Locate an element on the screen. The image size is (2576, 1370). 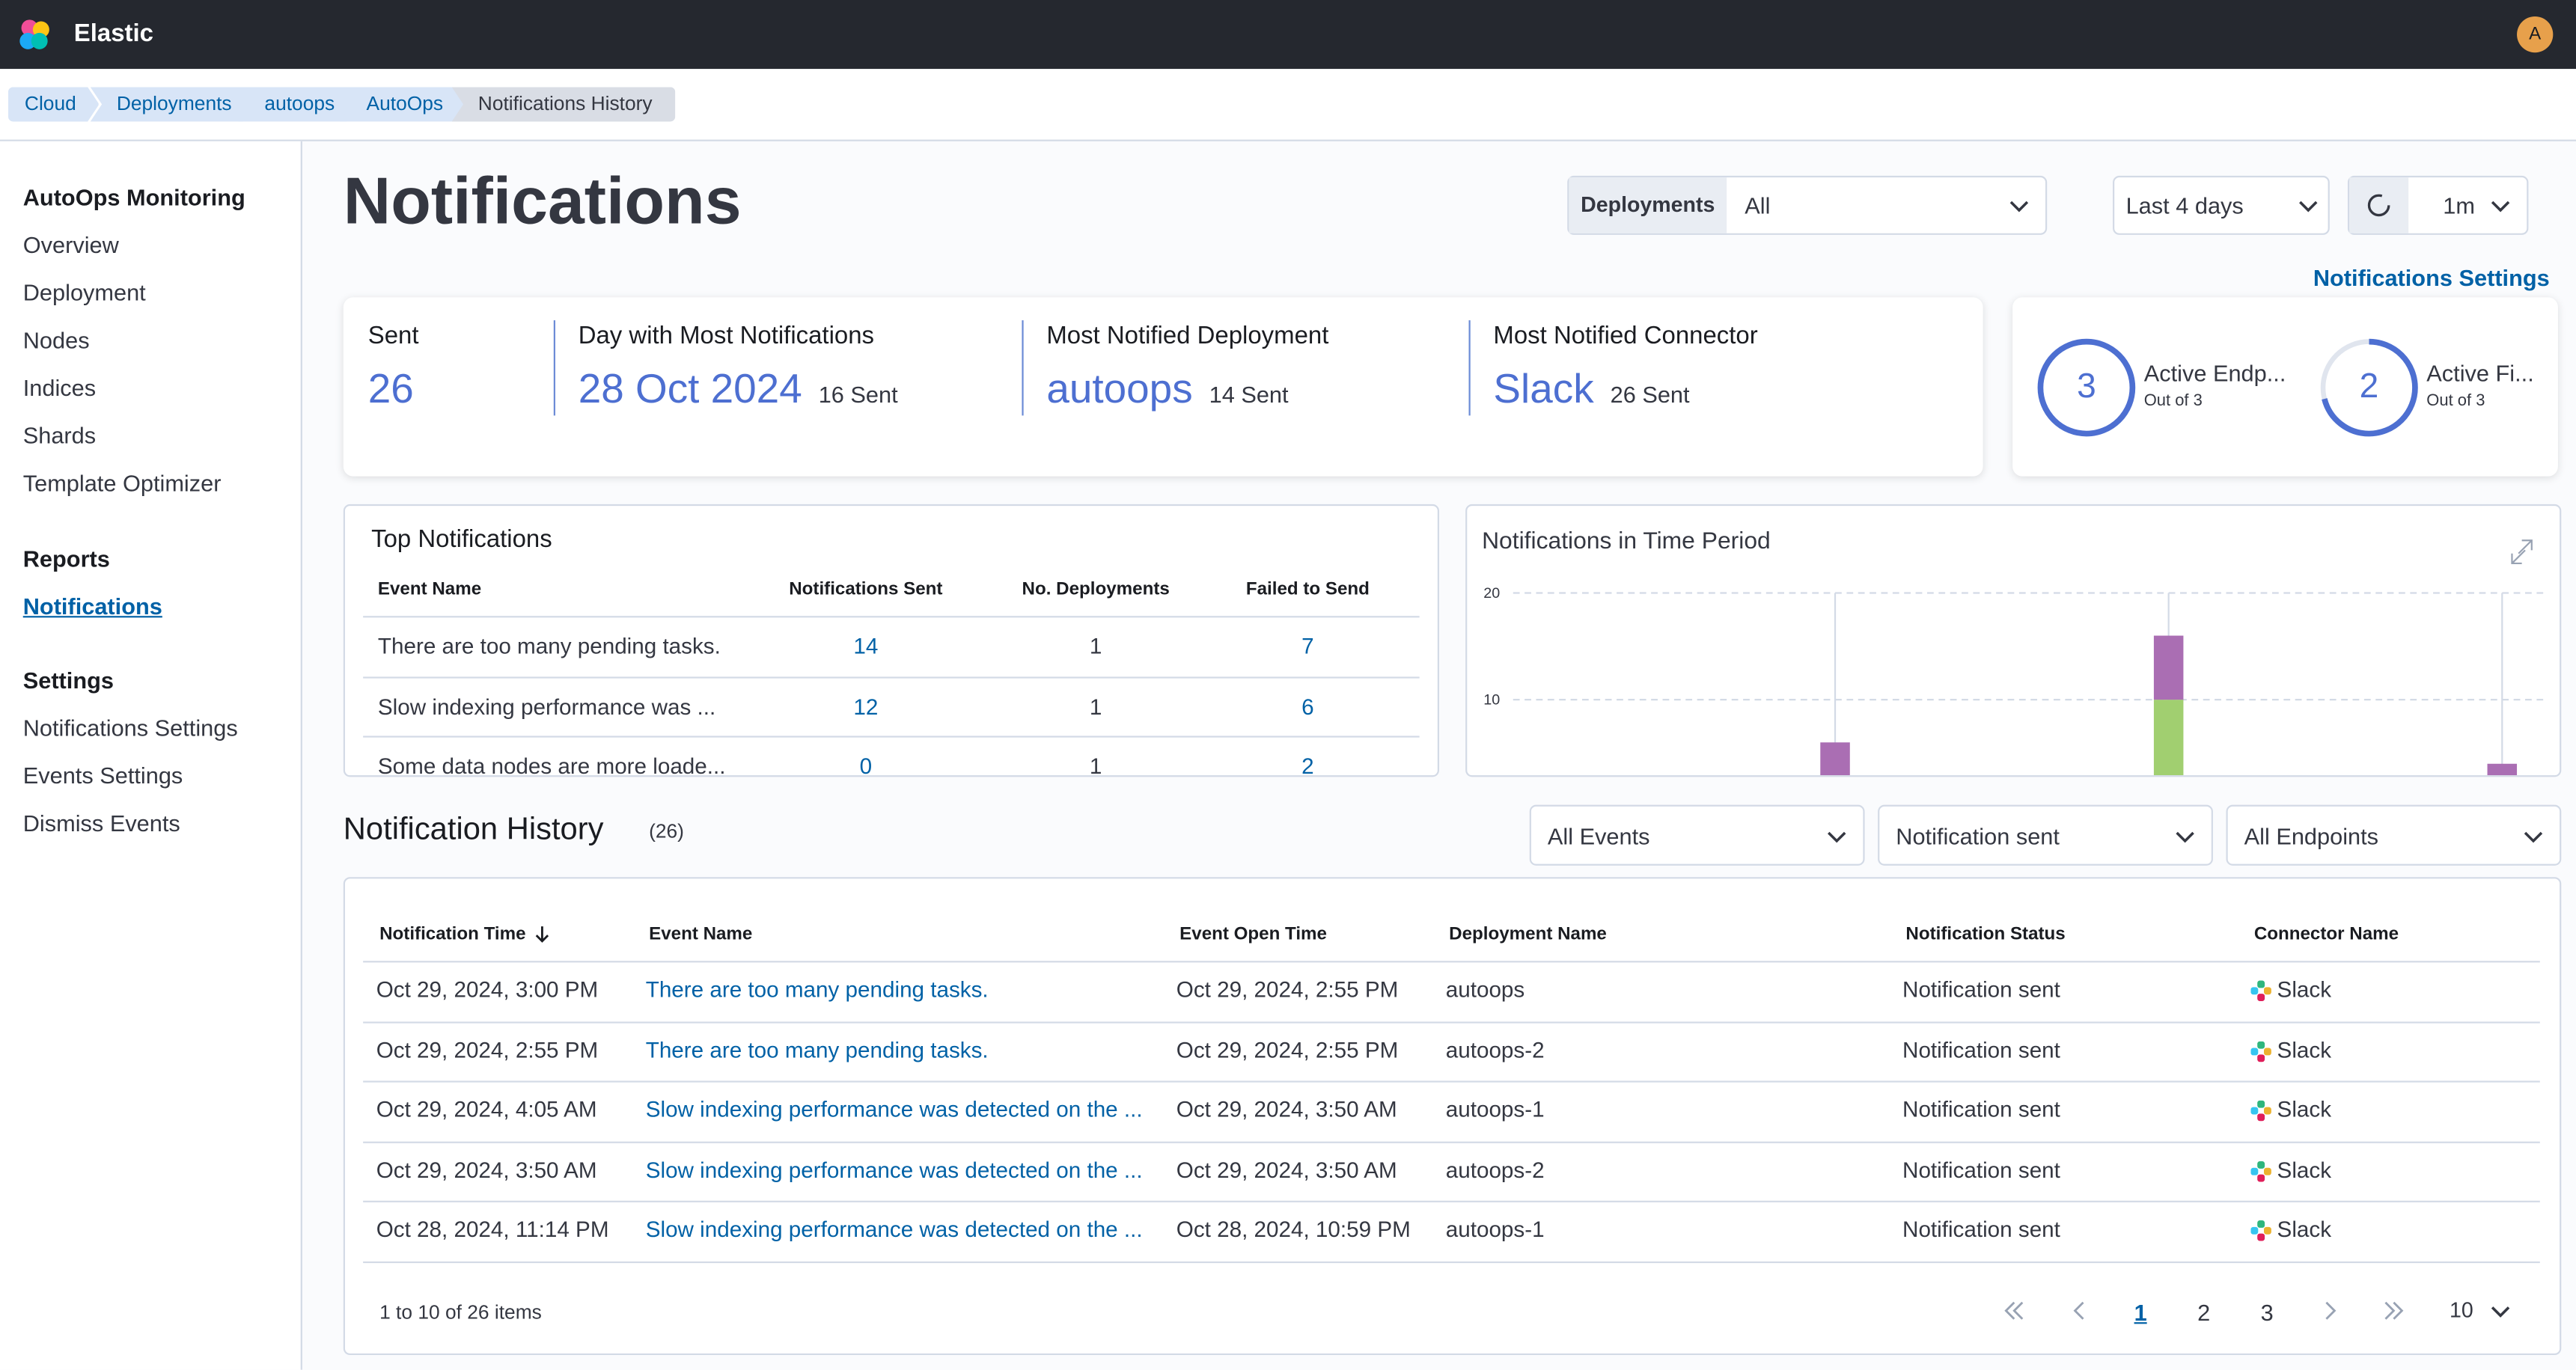
breadcrumb: Notifications History is located at coordinates (563, 105).